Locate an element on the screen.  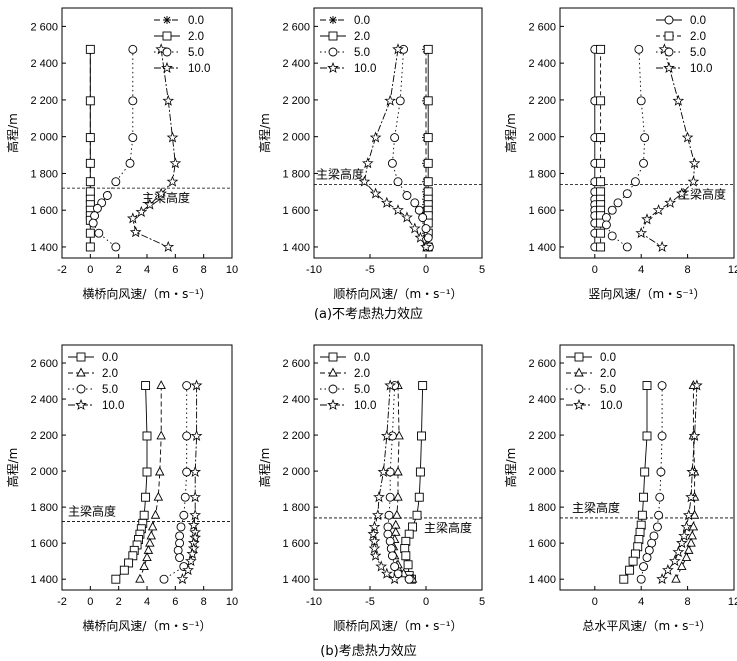
girder-height-label: 主梁高度 is located at coordinates (596, 507).